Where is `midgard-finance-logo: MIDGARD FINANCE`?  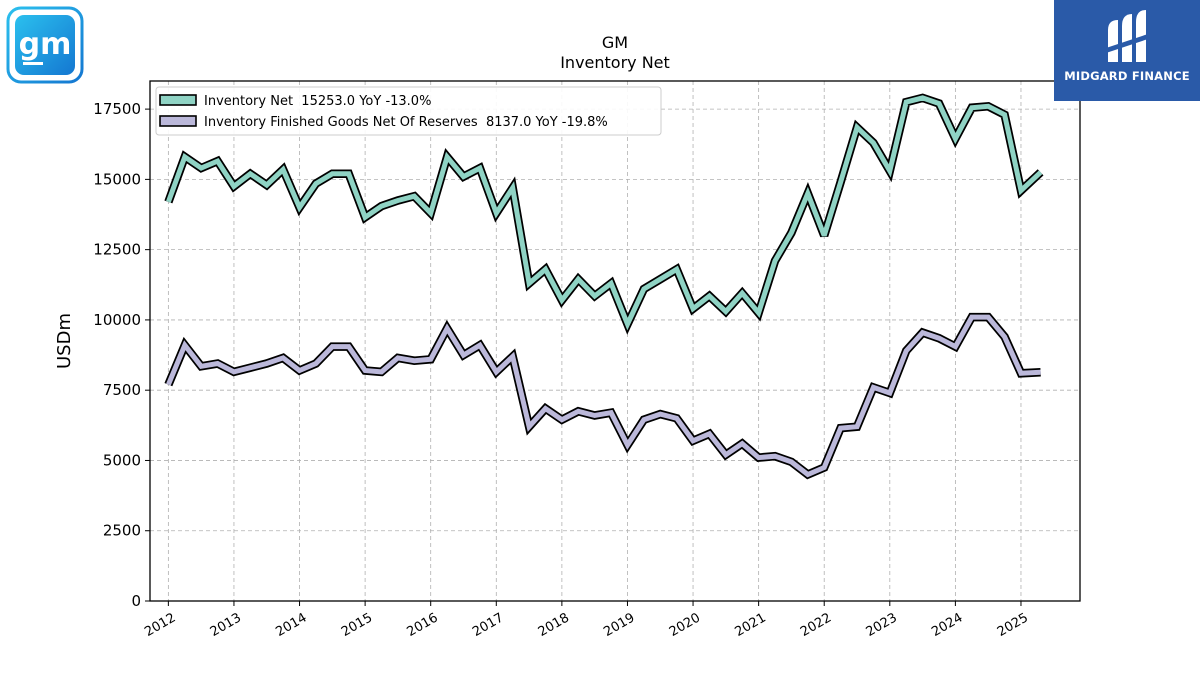
midgard-finance-logo: MIDGARD FINANCE is located at coordinates (1127, 50).